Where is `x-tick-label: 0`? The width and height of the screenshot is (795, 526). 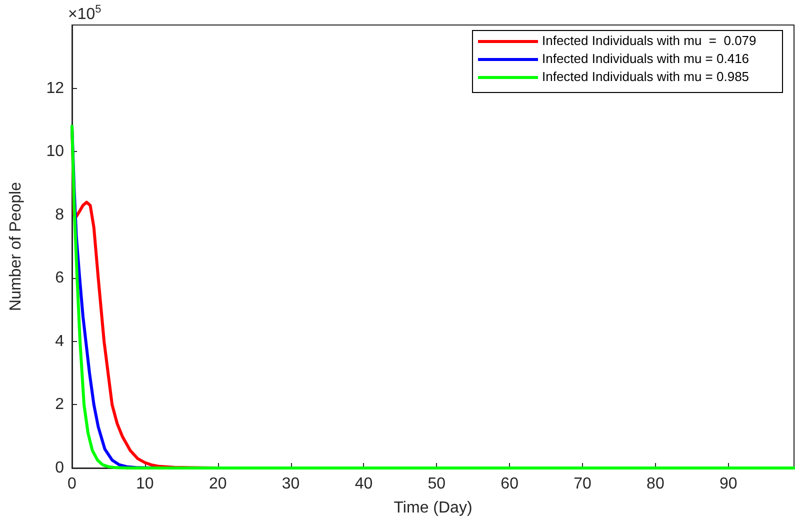 x-tick-label: 0 is located at coordinates (72, 484).